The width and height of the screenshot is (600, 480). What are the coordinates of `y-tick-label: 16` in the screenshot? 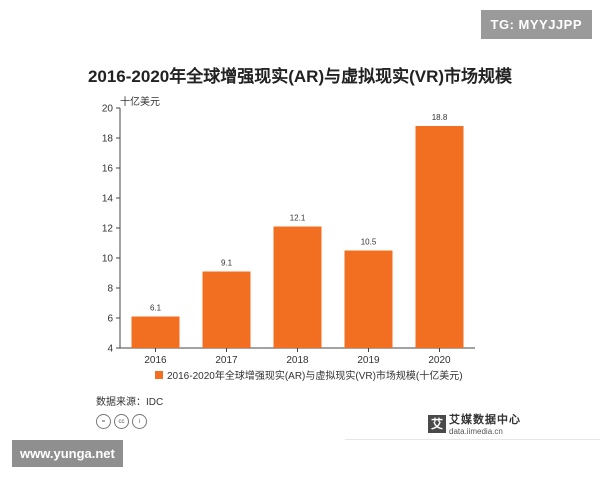 It's located at (108, 169).